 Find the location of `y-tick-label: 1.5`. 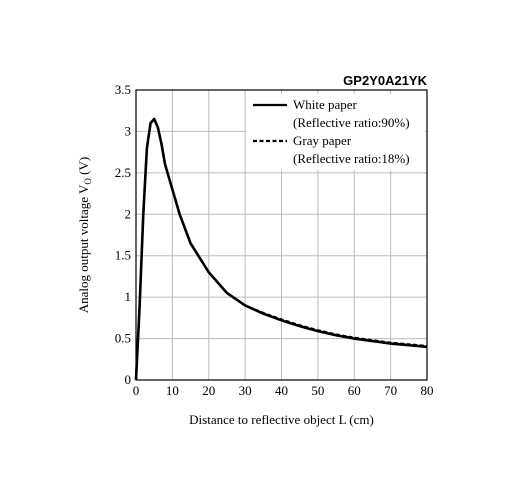

y-tick-label: 1.5 is located at coordinates (123, 255).